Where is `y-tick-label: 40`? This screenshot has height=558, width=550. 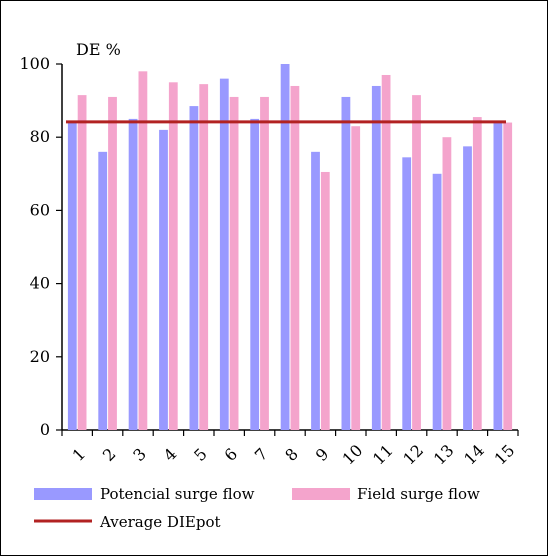
y-tick-label: 40 is located at coordinates (40, 283).